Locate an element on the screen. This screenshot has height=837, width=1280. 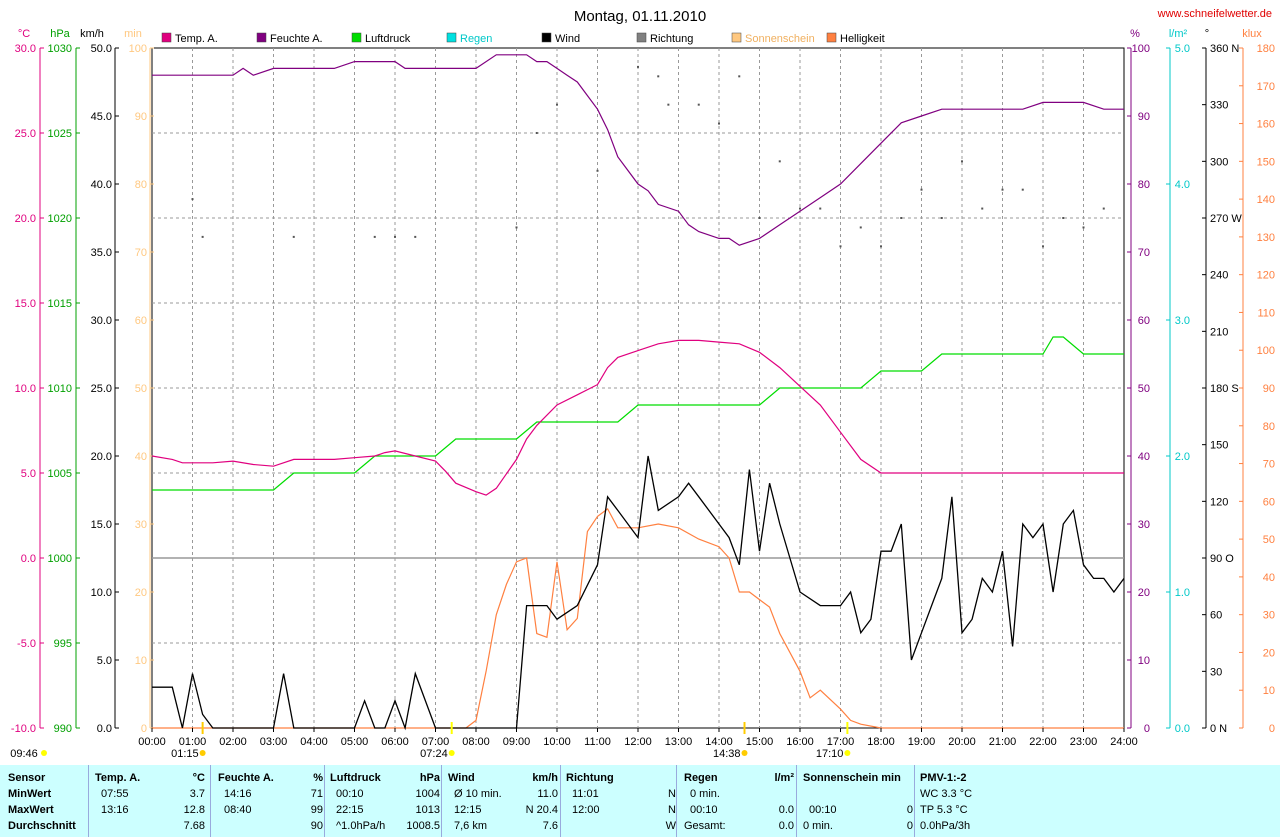
axis-tick-label-pressure: 1025 is located at coordinates (60, 134).